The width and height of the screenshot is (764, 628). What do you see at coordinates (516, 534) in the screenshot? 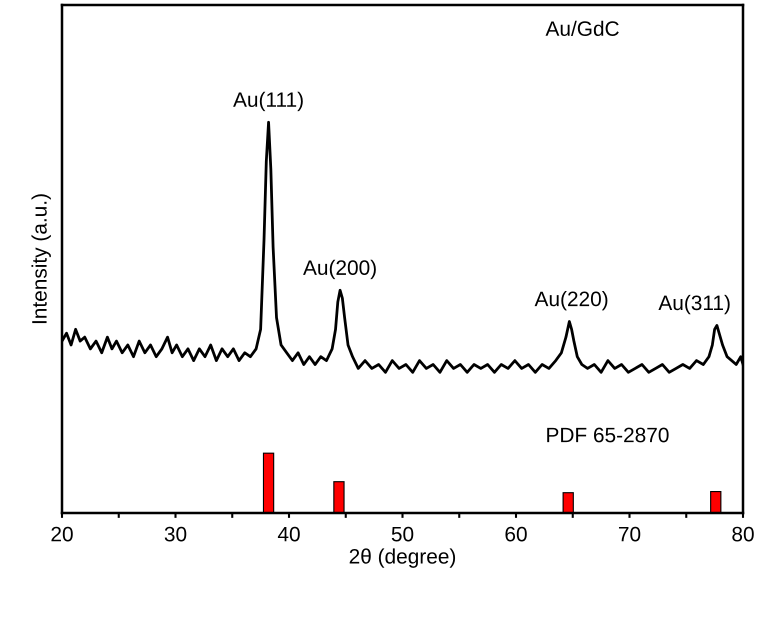
I see `x-tick-label: 60` at bounding box center [516, 534].